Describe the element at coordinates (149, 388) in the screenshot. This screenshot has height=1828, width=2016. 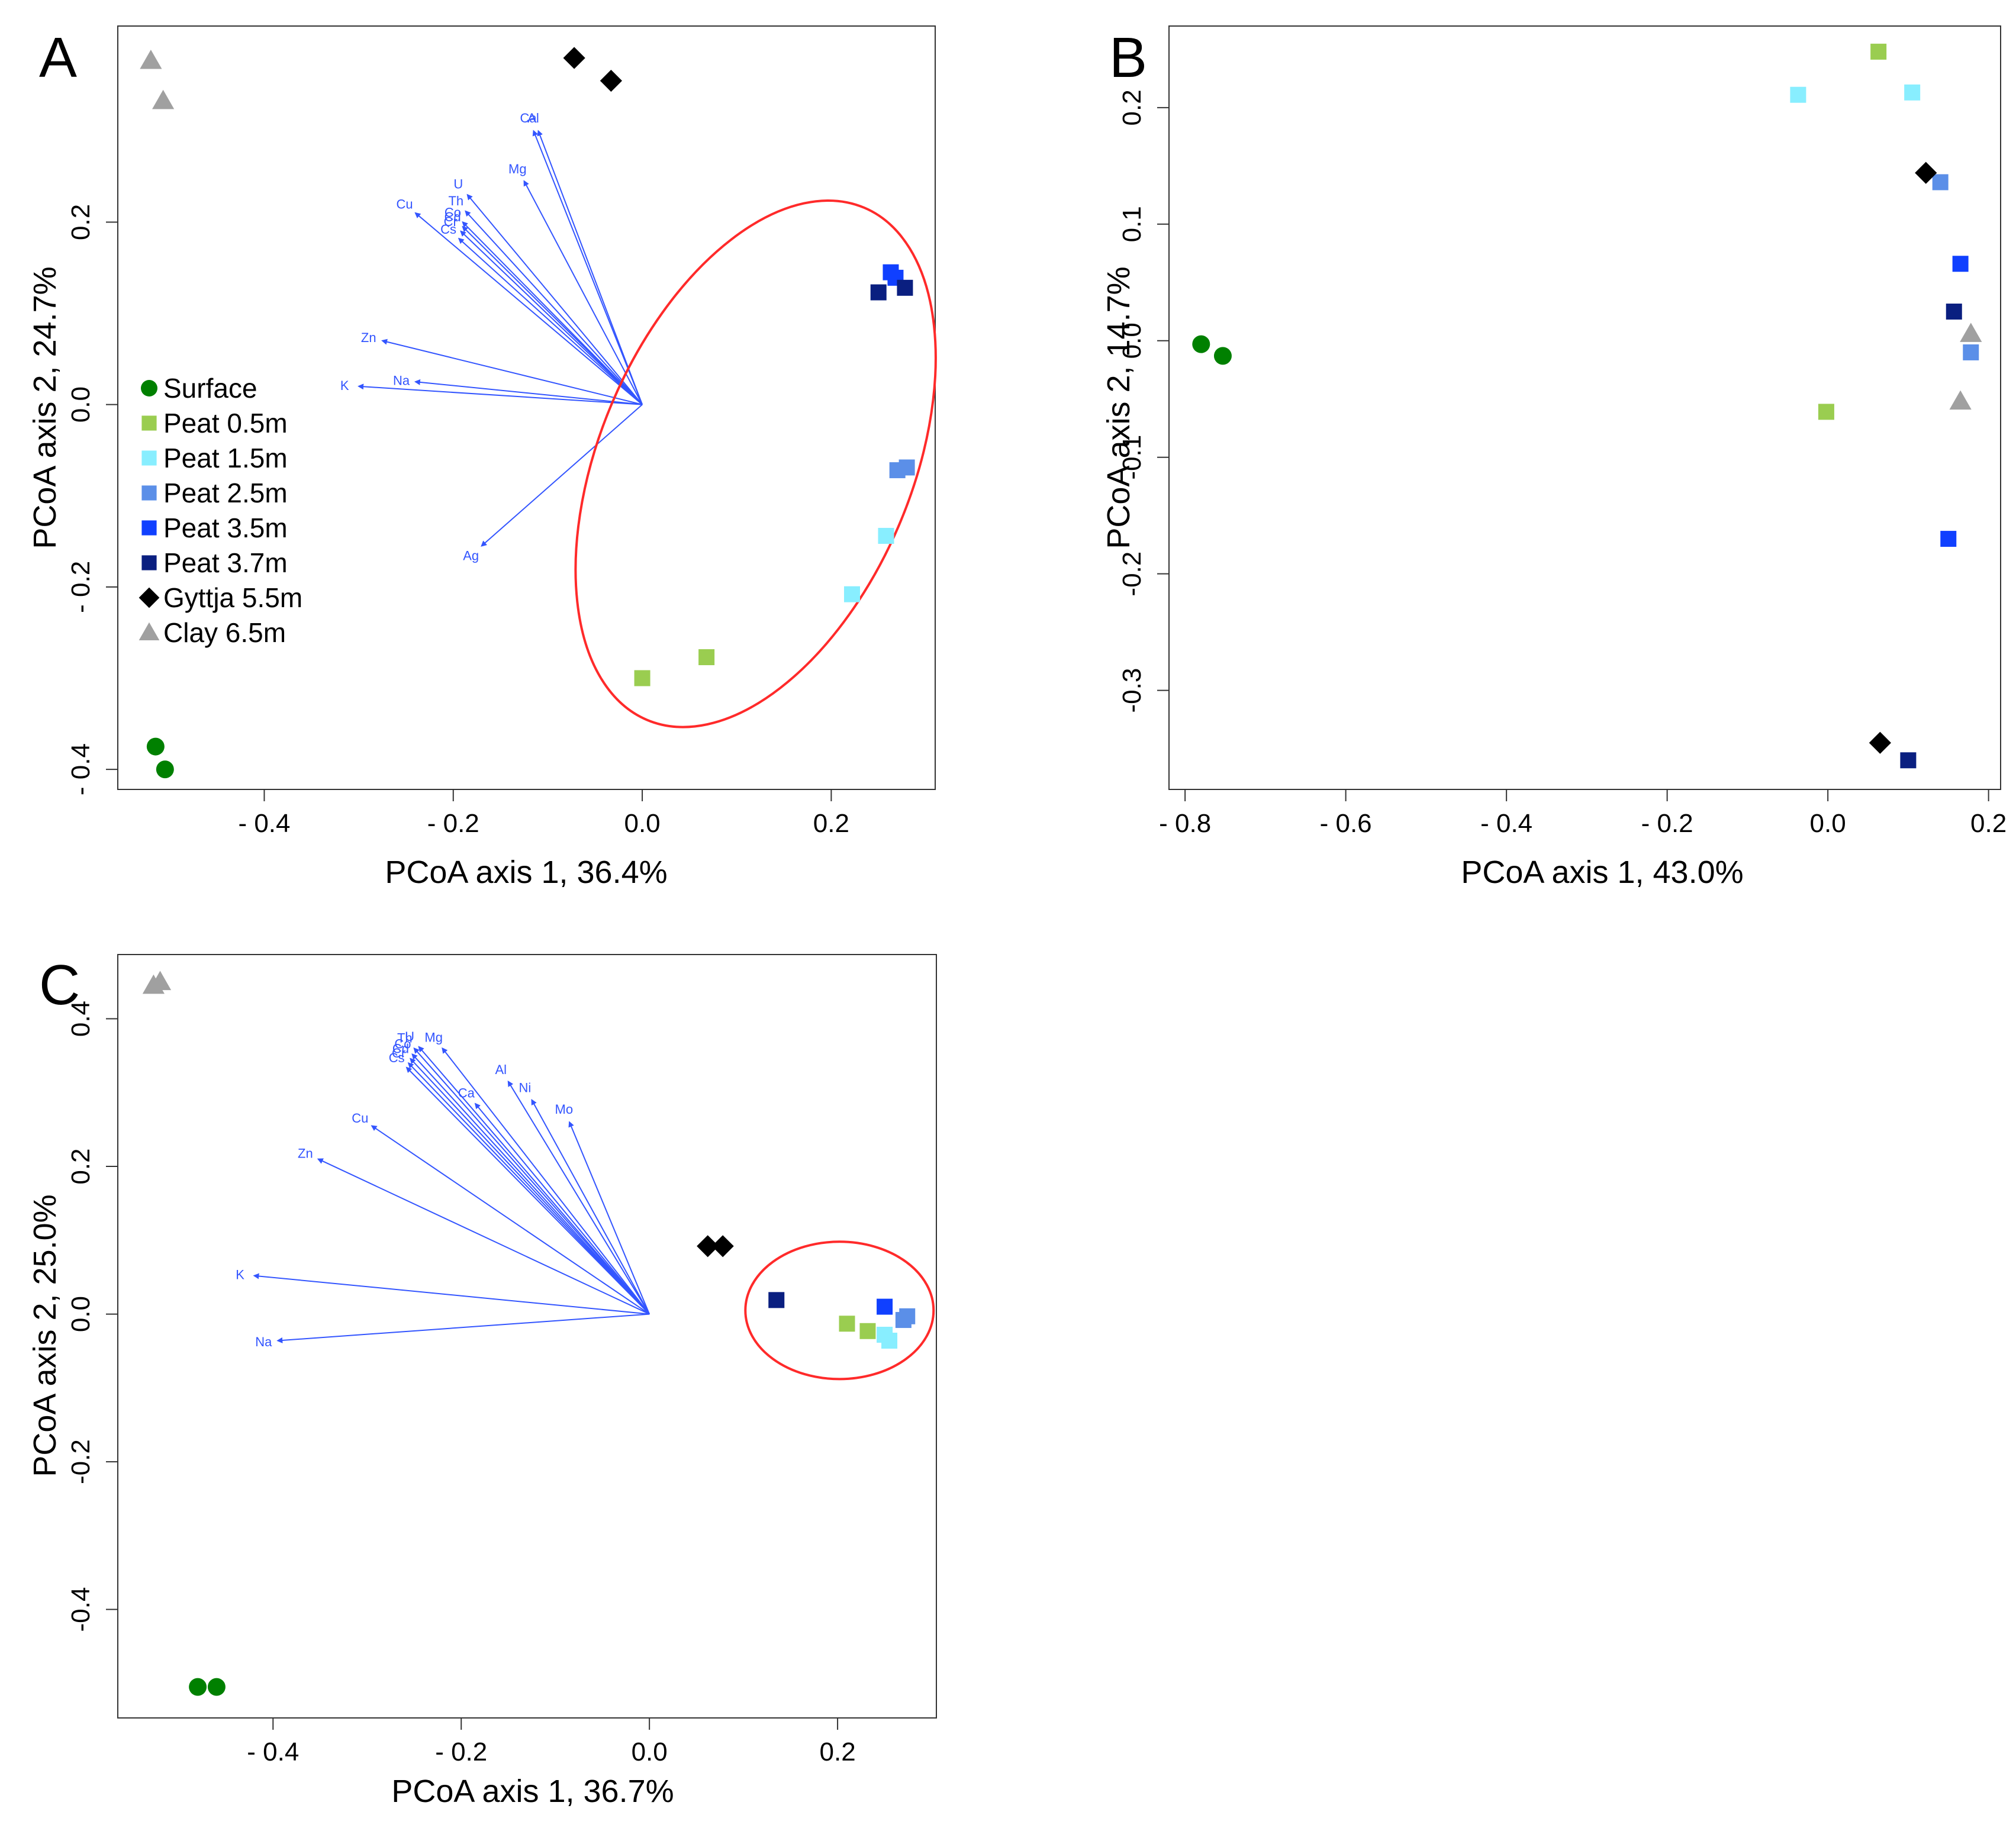
I see `legend-marker-surface` at that location.